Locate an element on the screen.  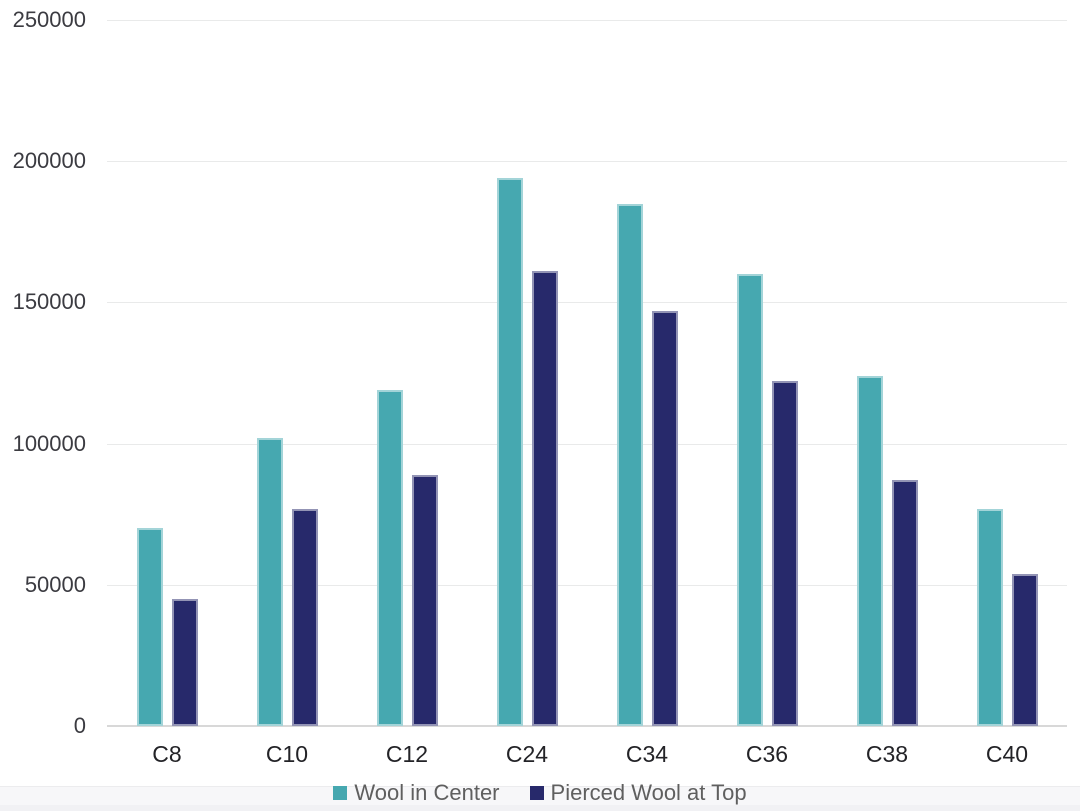
legend-item-pierced-wool-at-top: Pierced Wool at Top is located at coordinates (638, 793).